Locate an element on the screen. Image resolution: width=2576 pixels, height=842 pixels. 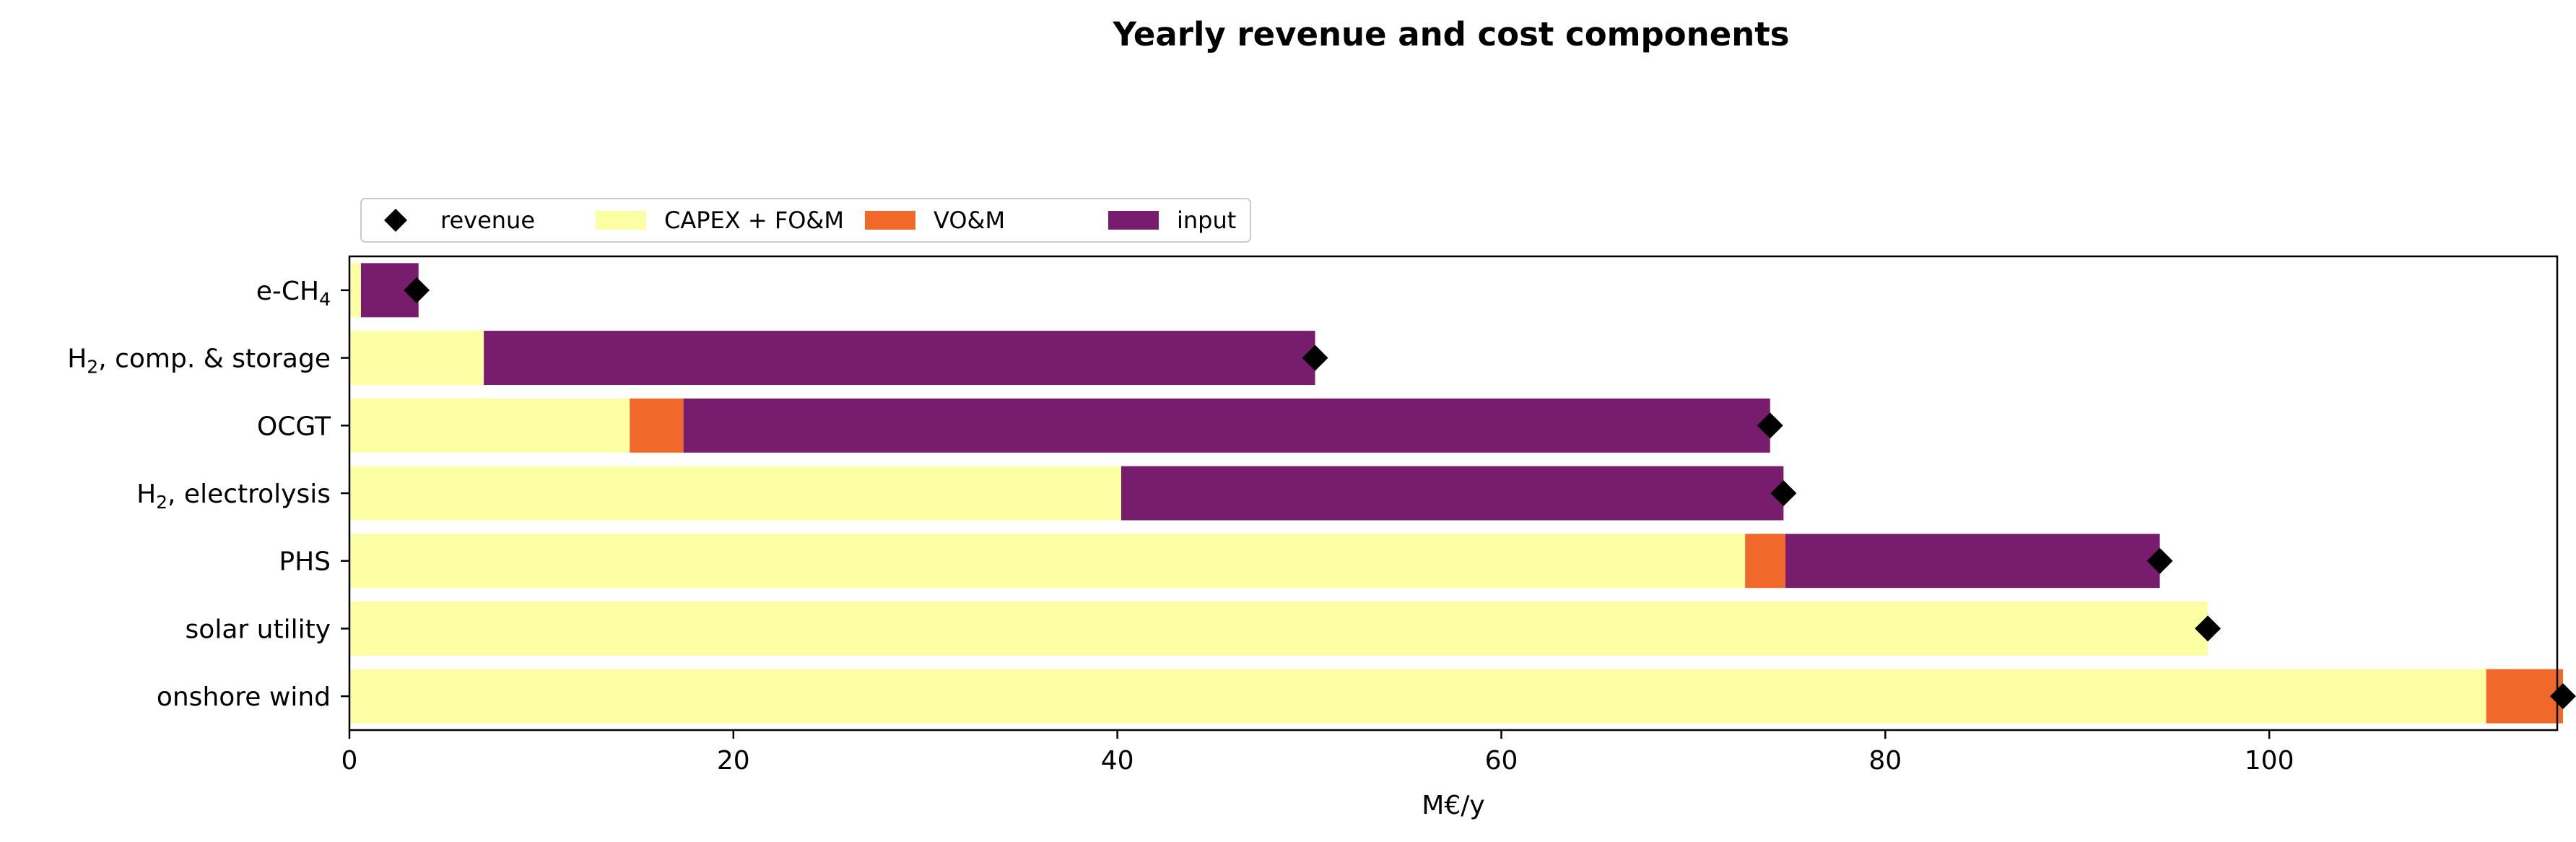
x-tick-label-1: 20 is located at coordinates (733, 761).